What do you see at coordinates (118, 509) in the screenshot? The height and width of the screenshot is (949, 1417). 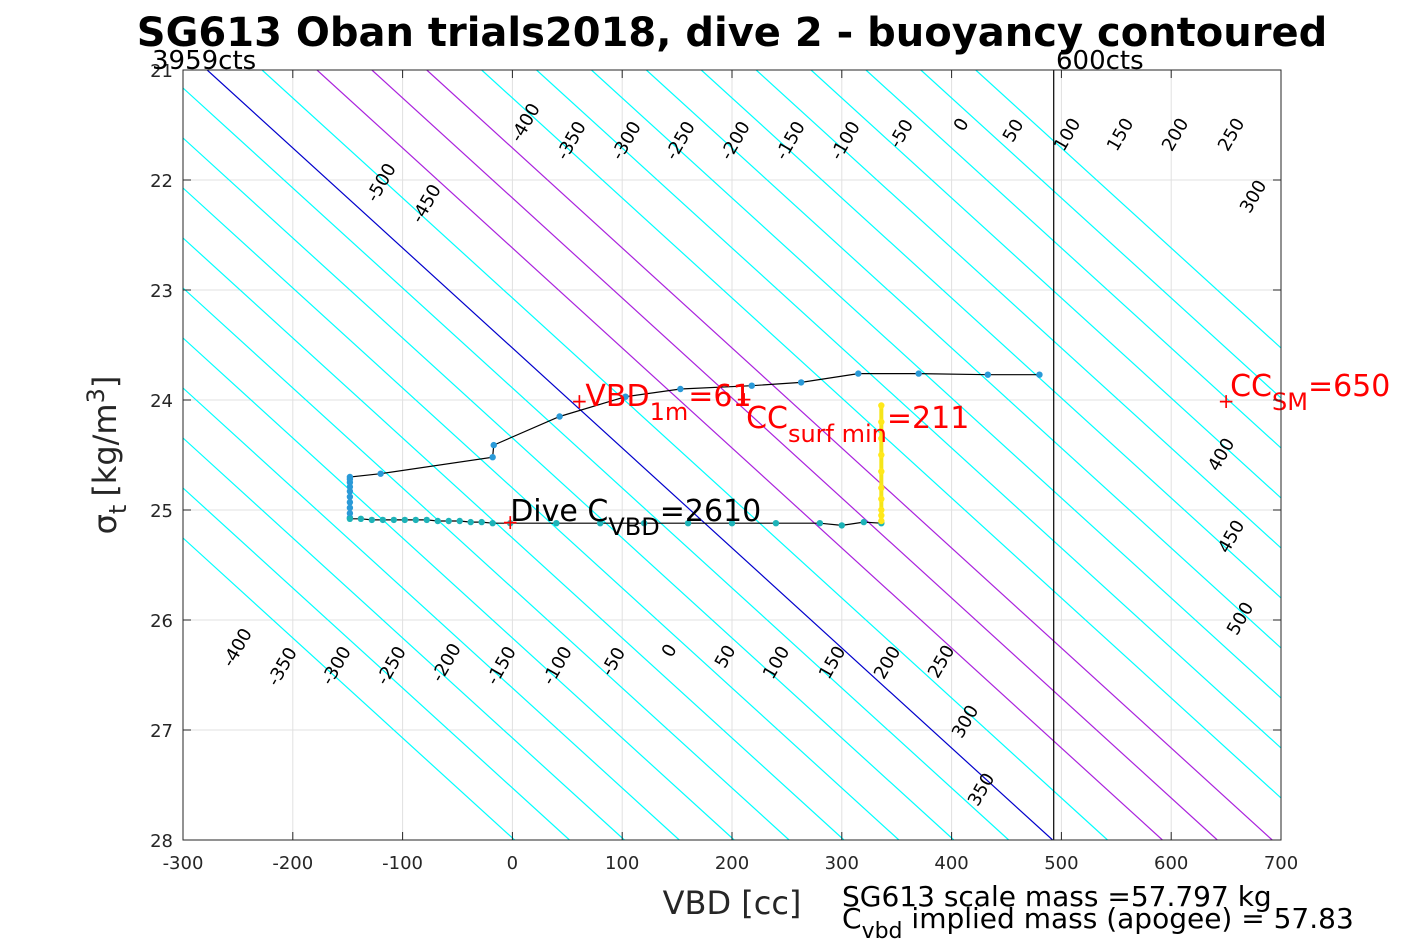 I see `y-axis-label-sub: t` at bounding box center [118, 509].